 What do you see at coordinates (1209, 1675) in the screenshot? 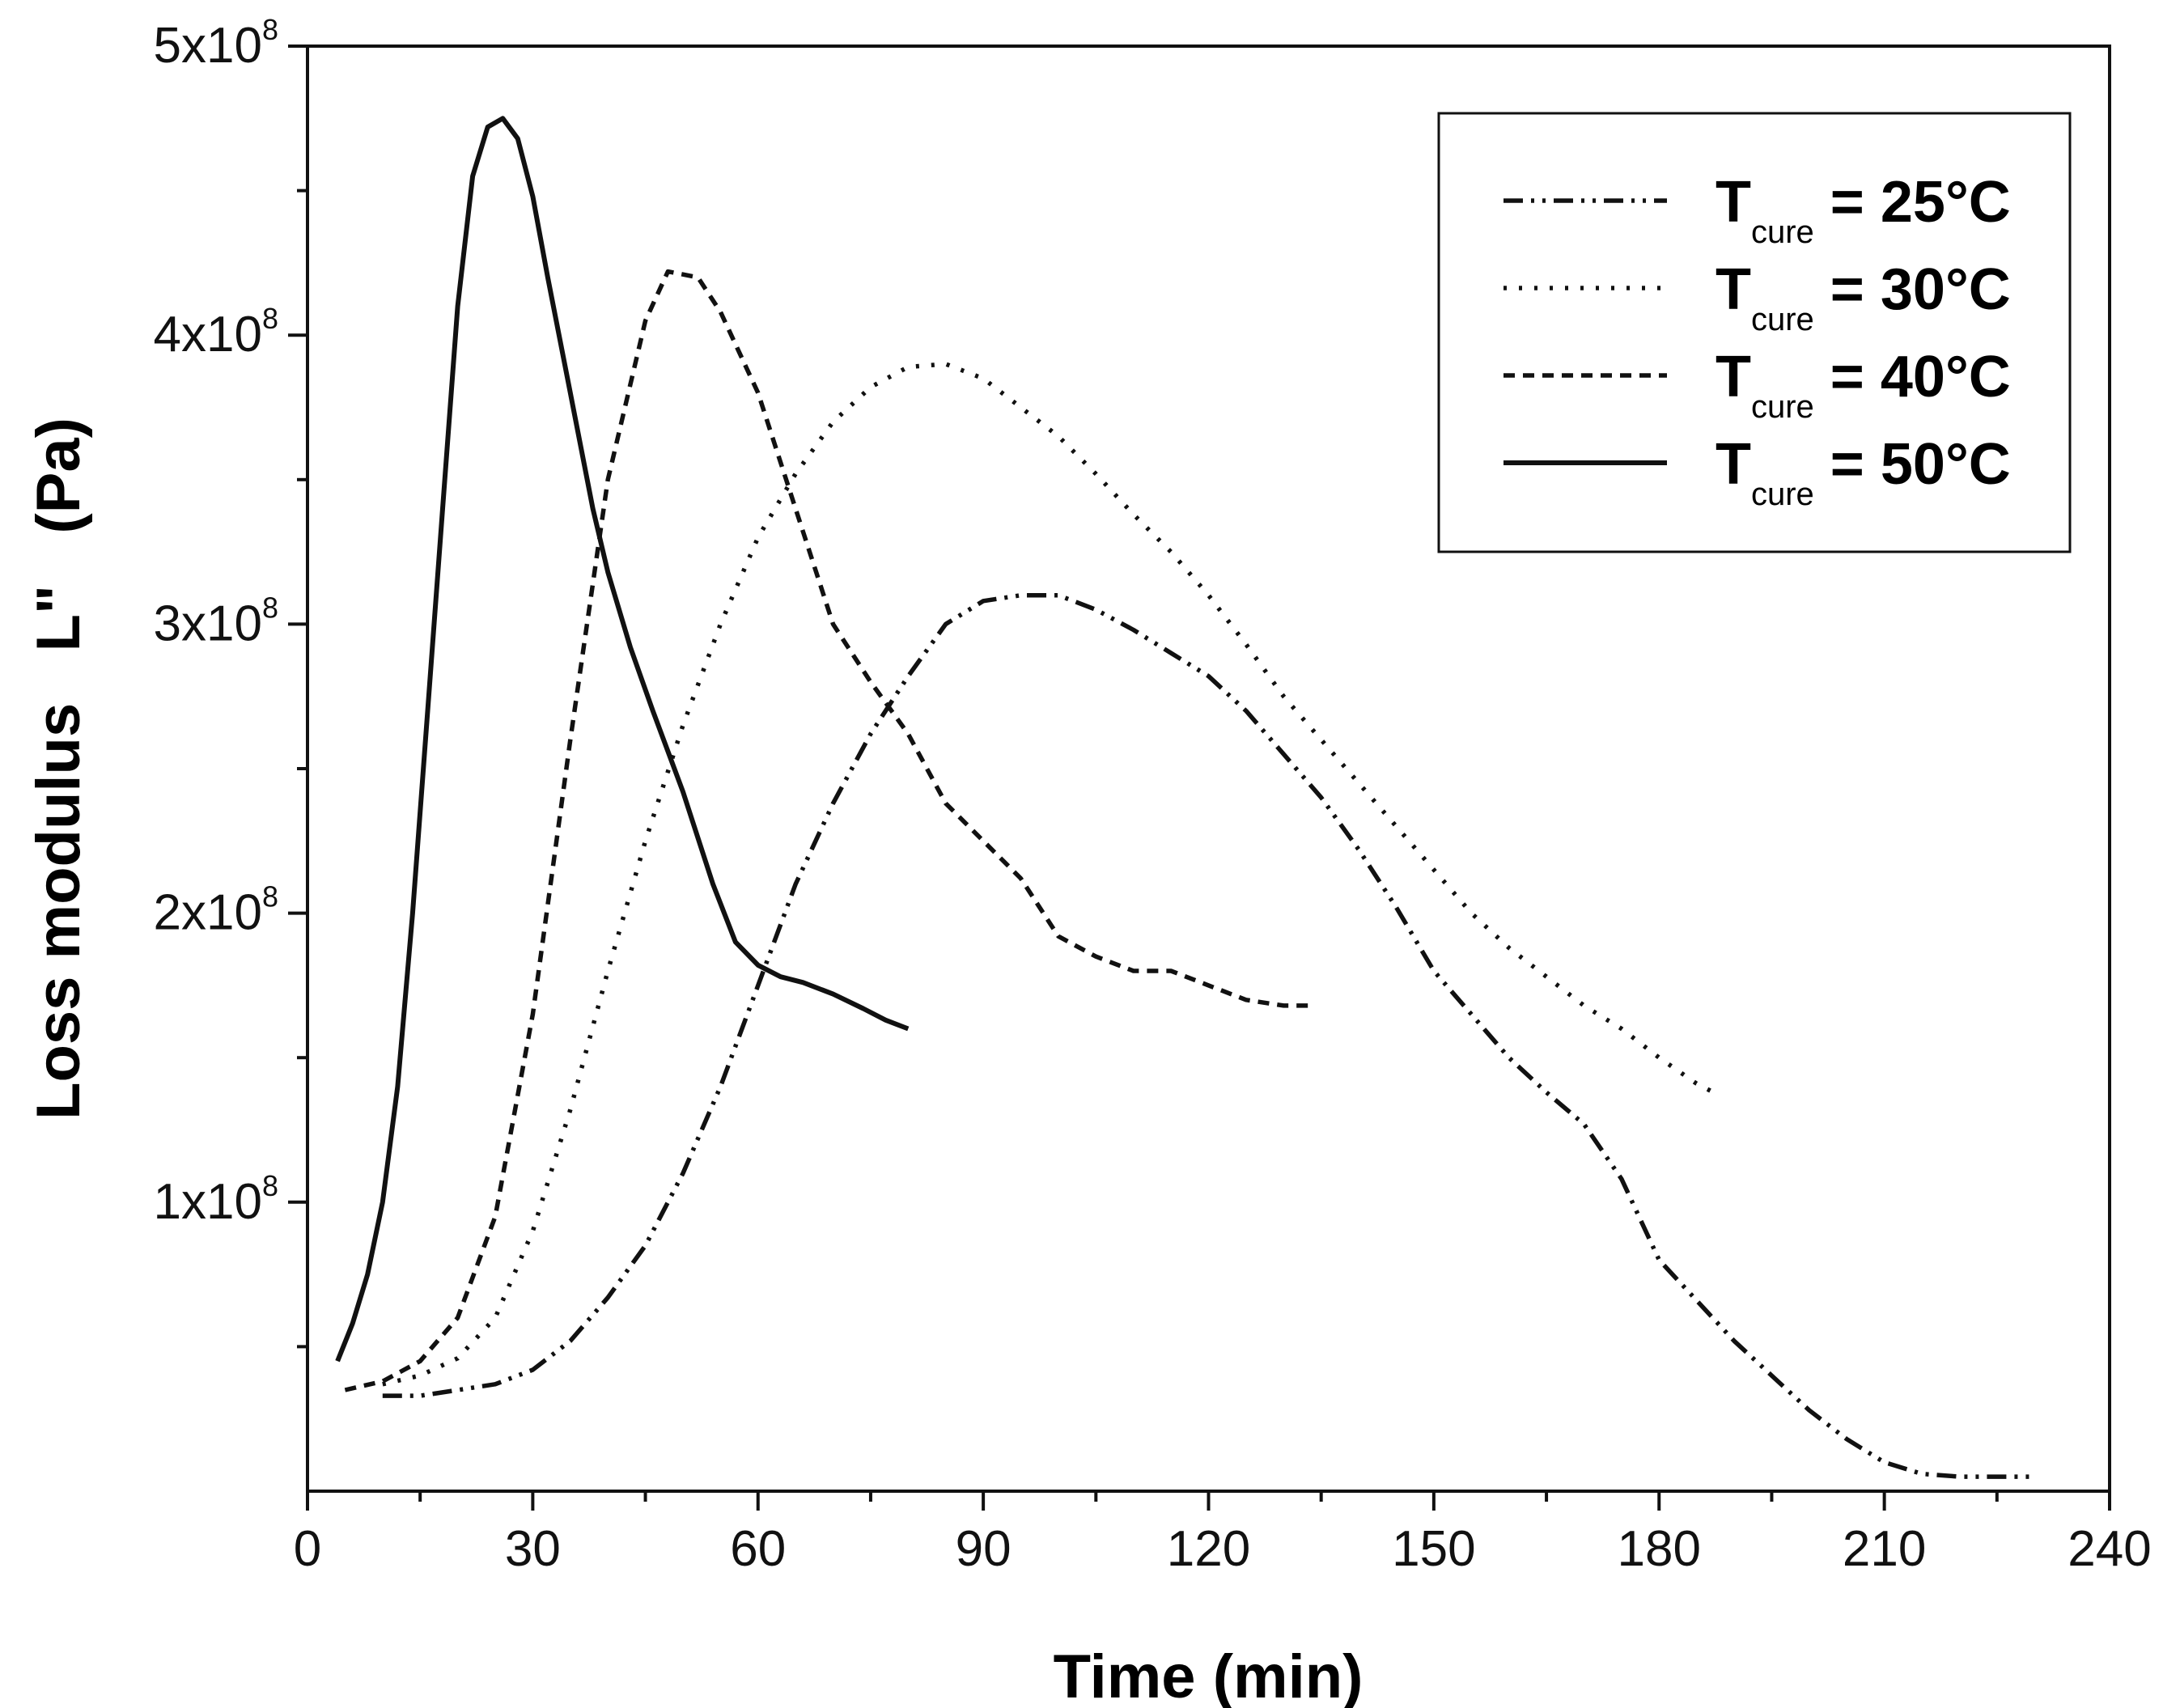
I see `x-axis-title: Time (min)` at bounding box center [1209, 1675].